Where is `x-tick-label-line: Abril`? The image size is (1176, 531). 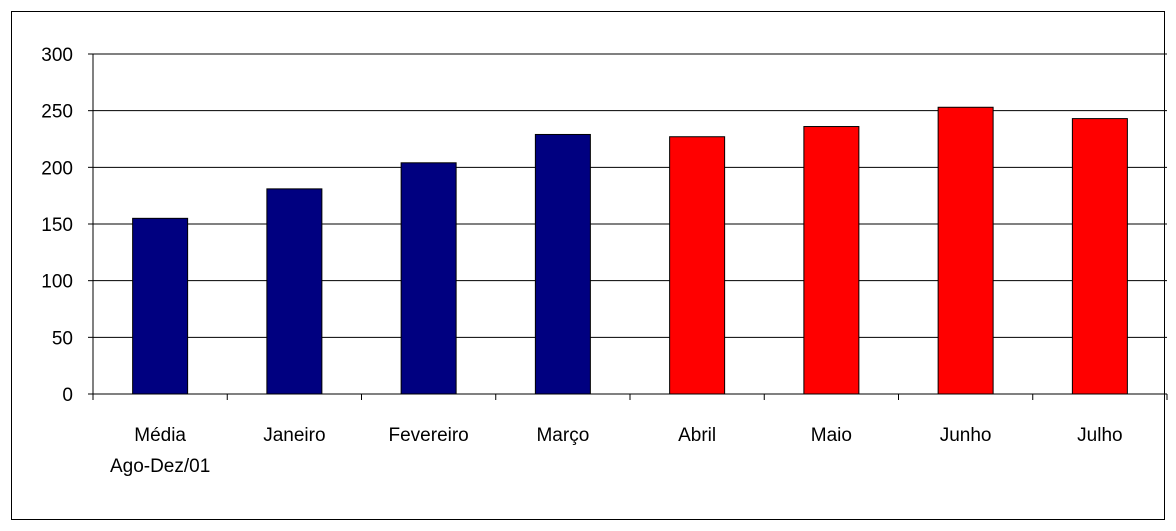 x-tick-label-line: Abril is located at coordinates (697, 435).